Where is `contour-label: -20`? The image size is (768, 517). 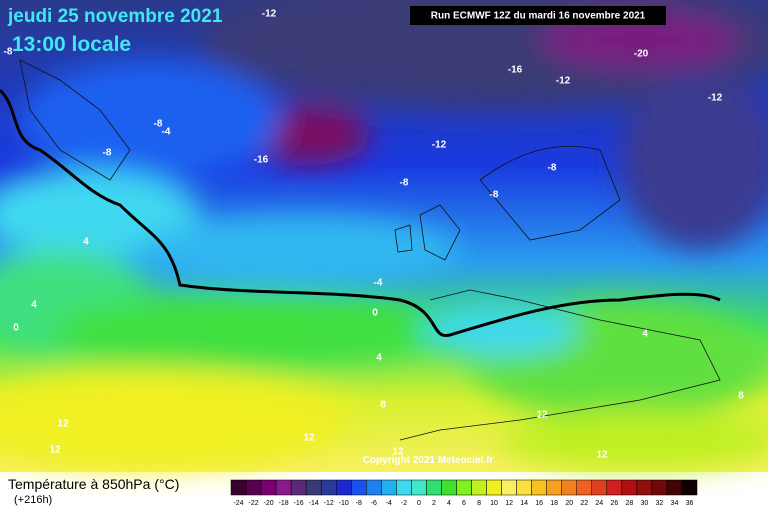 contour-label: -20 is located at coordinates (641, 54).